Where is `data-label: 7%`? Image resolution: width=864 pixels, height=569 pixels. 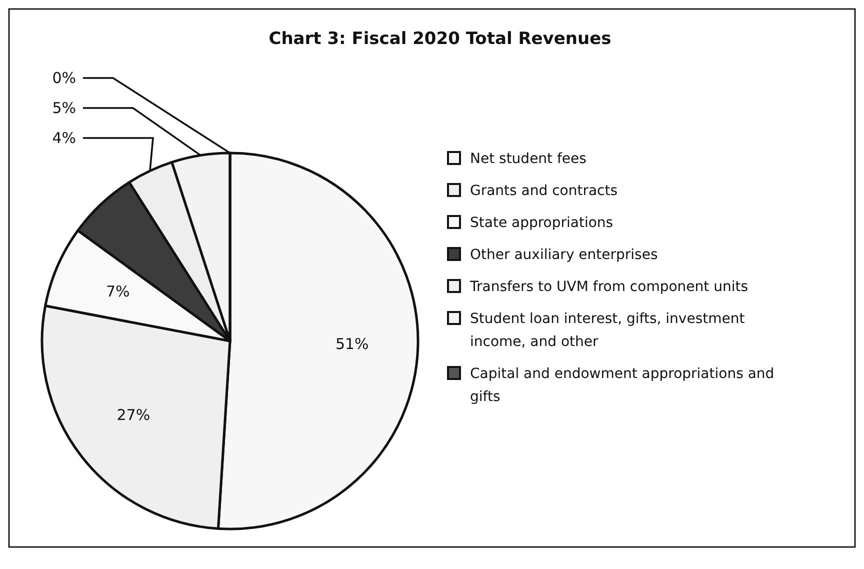 data-label: 7% is located at coordinates (118, 291).